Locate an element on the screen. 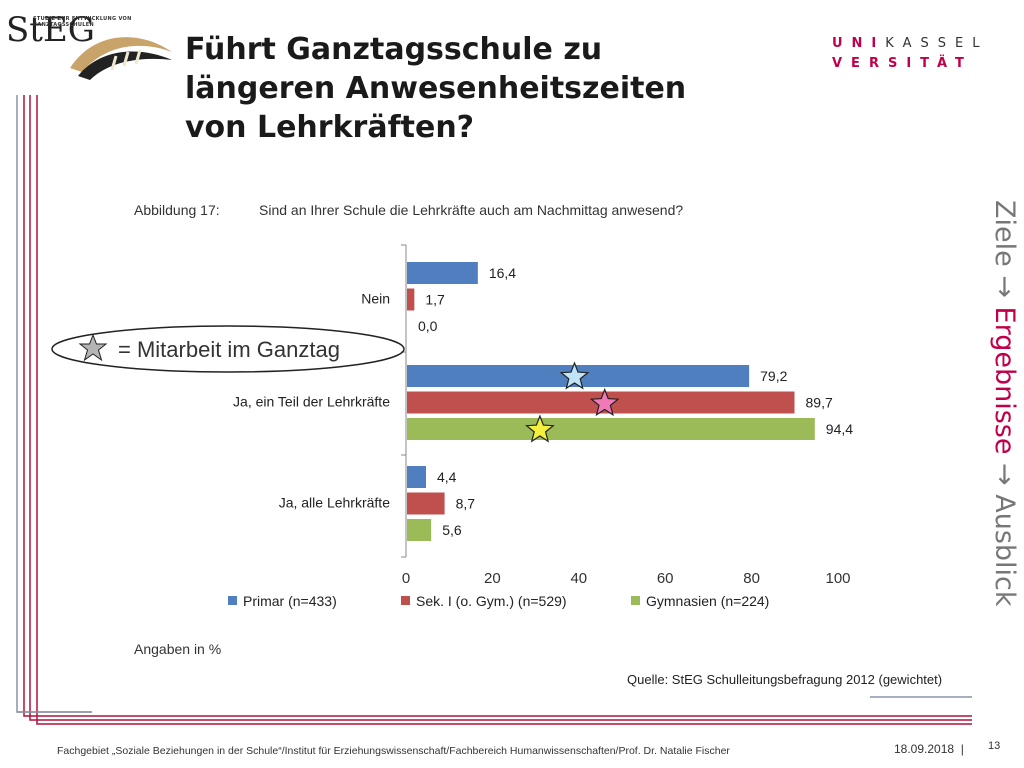 This screenshot has height=768, width=1024. star-legend-text: = Mitarbeit im Ganztag is located at coordinates (229, 349).